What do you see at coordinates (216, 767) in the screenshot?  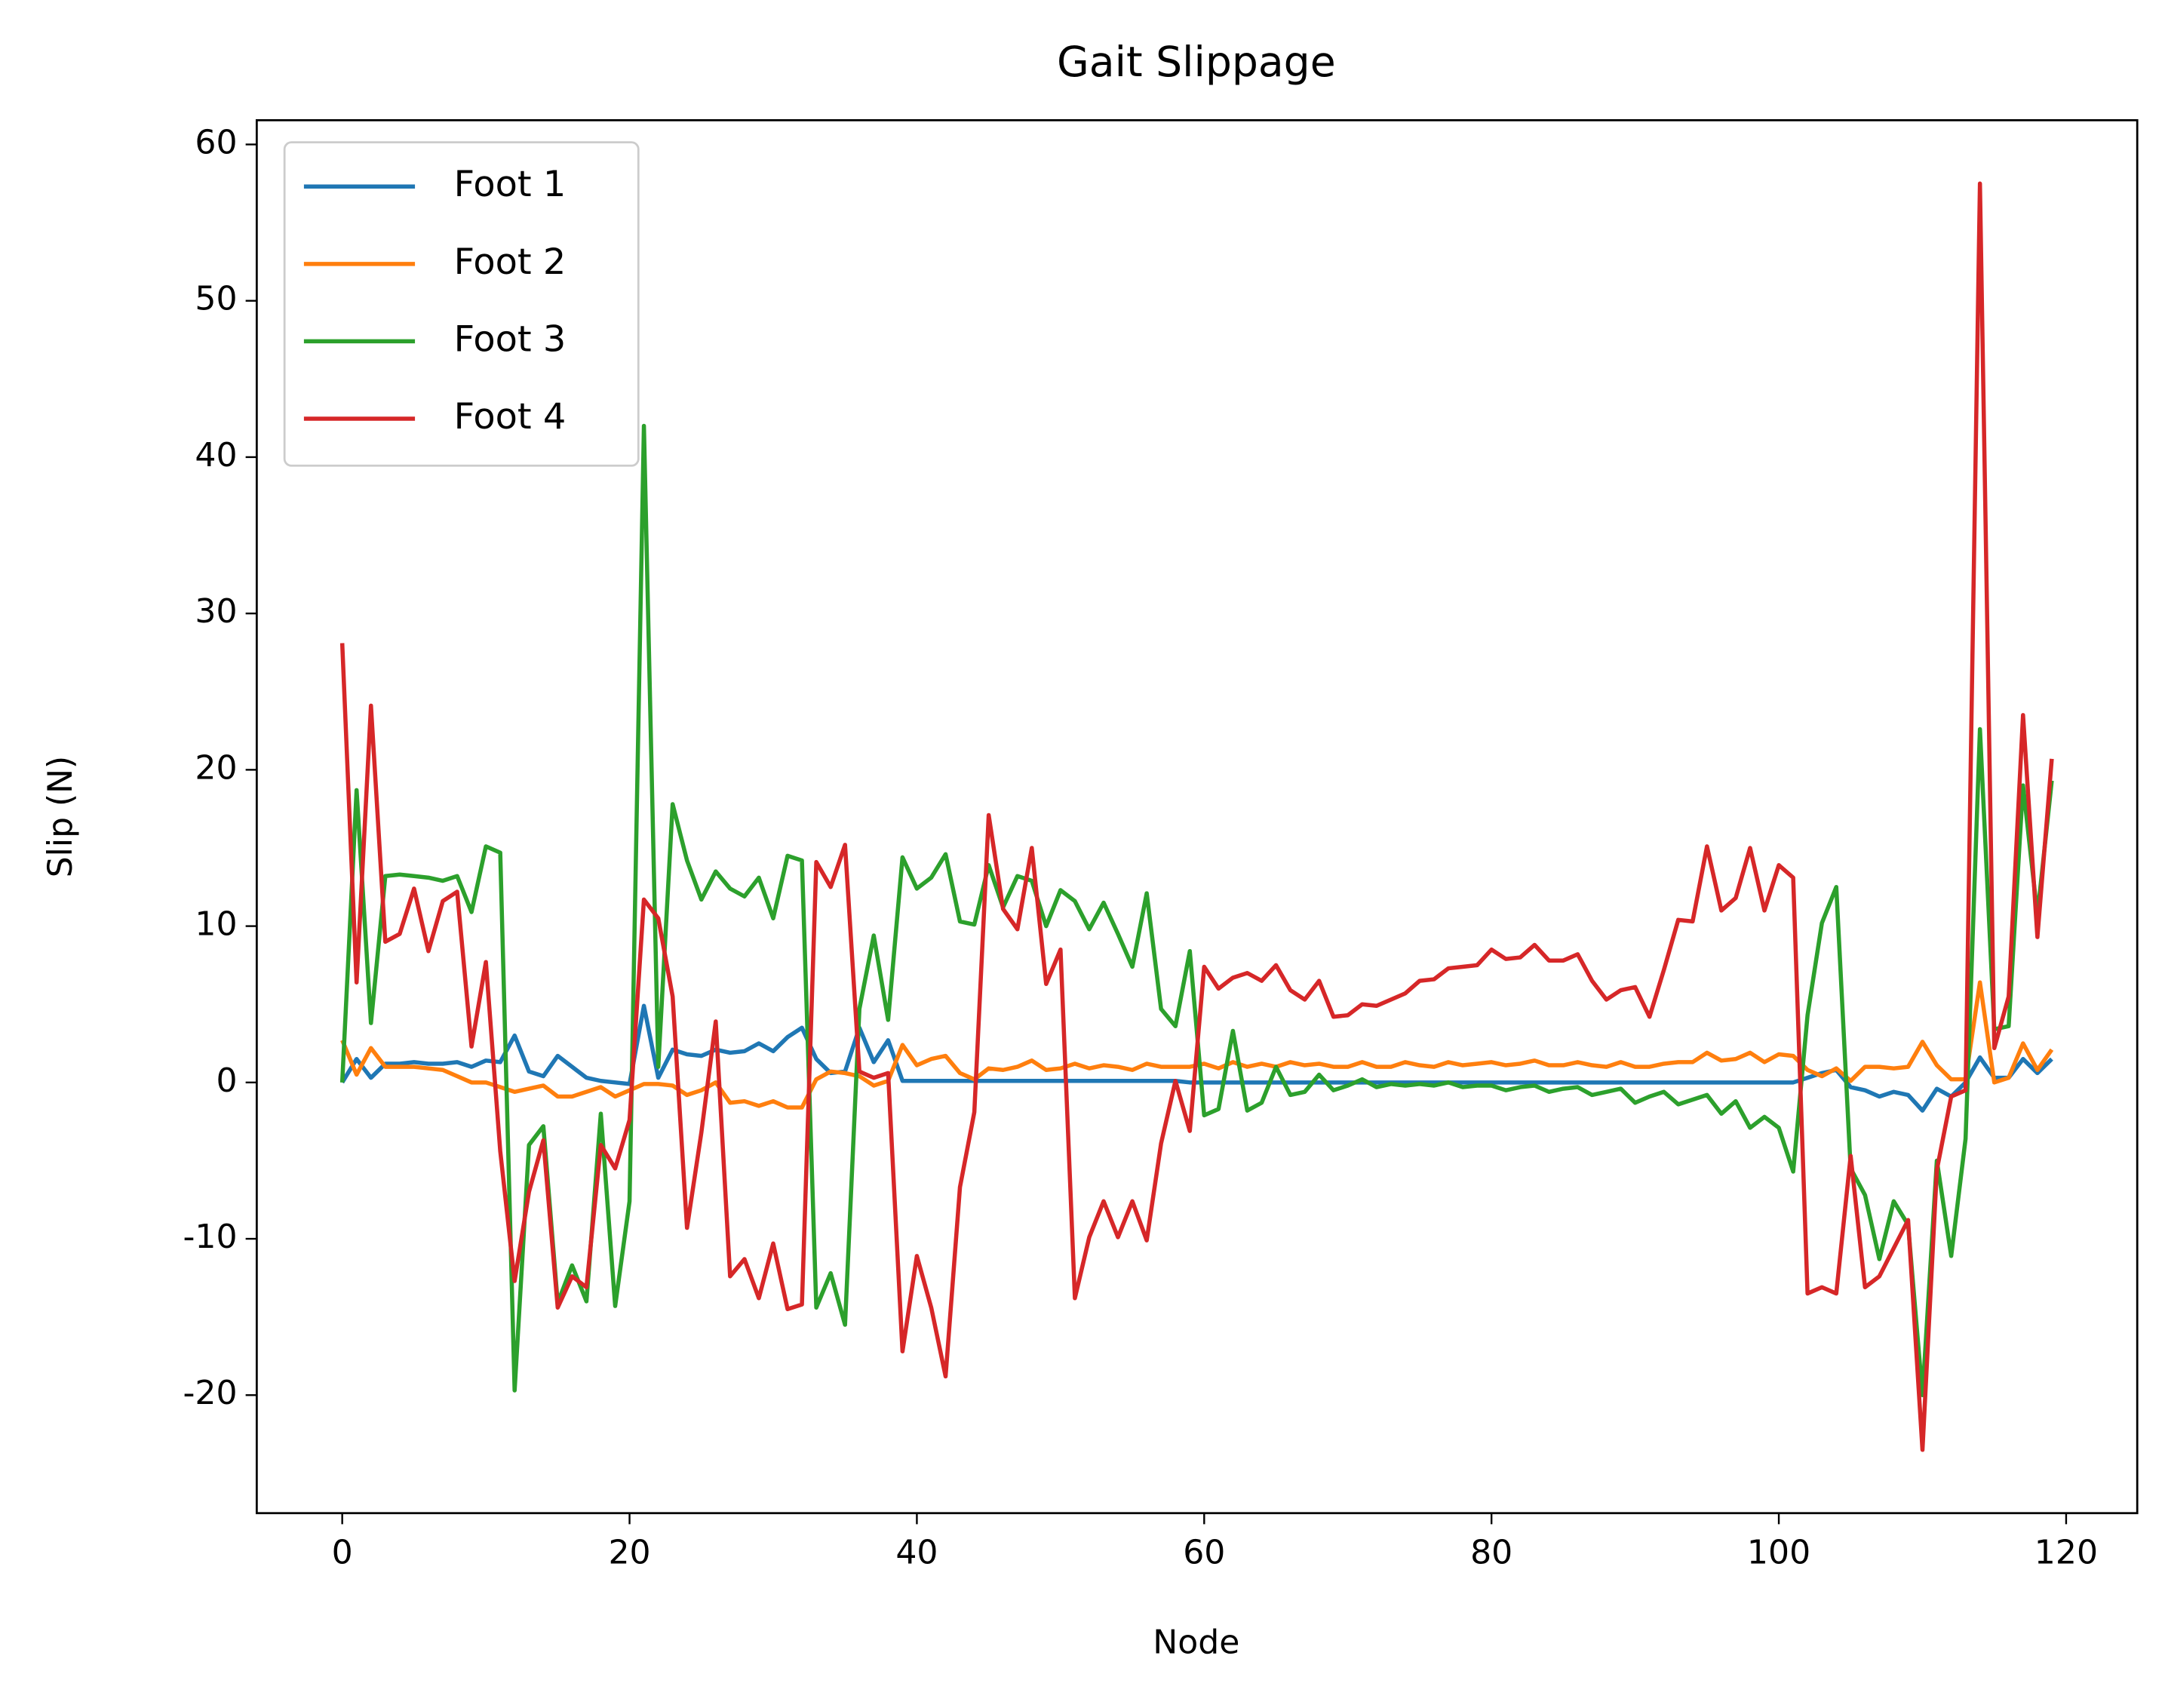 I see `y-tick-label: 20` at bounding box center [216, 767].